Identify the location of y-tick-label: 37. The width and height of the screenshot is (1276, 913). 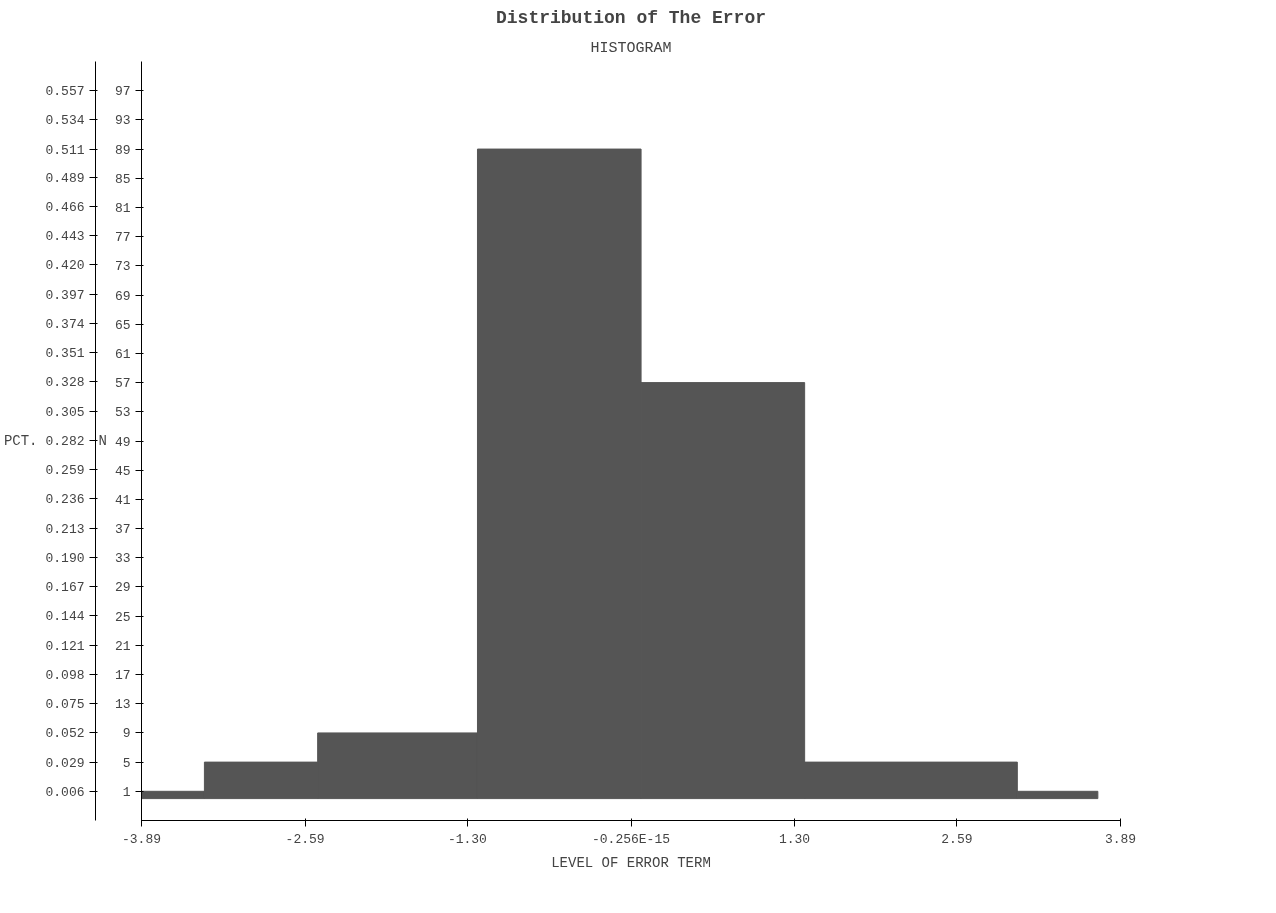
(122, 530).